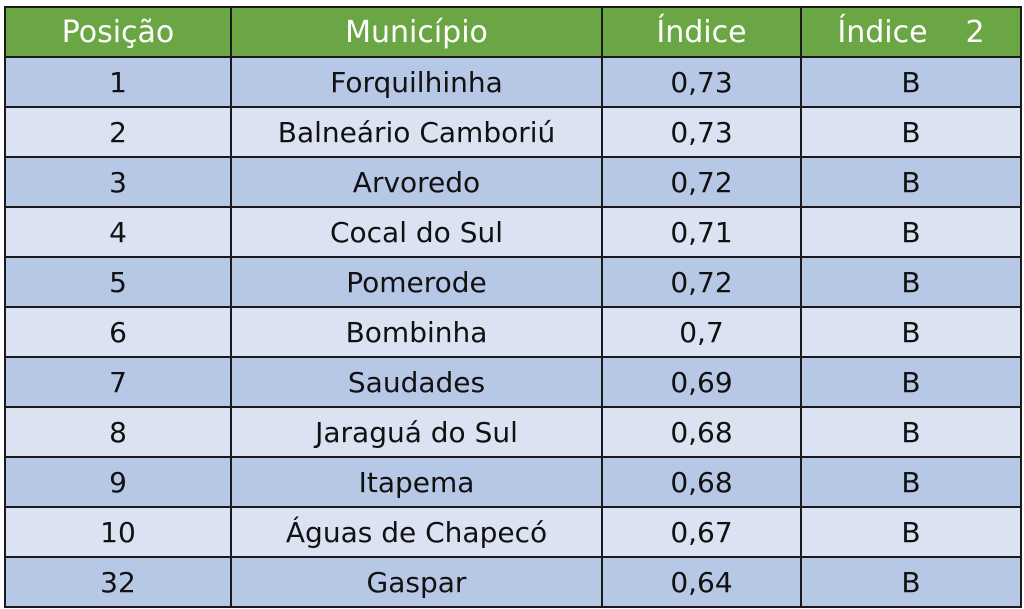 The image size is (1024, 609). I want to click on cell-municipio: Cocal do Sul, so click(416, 232).